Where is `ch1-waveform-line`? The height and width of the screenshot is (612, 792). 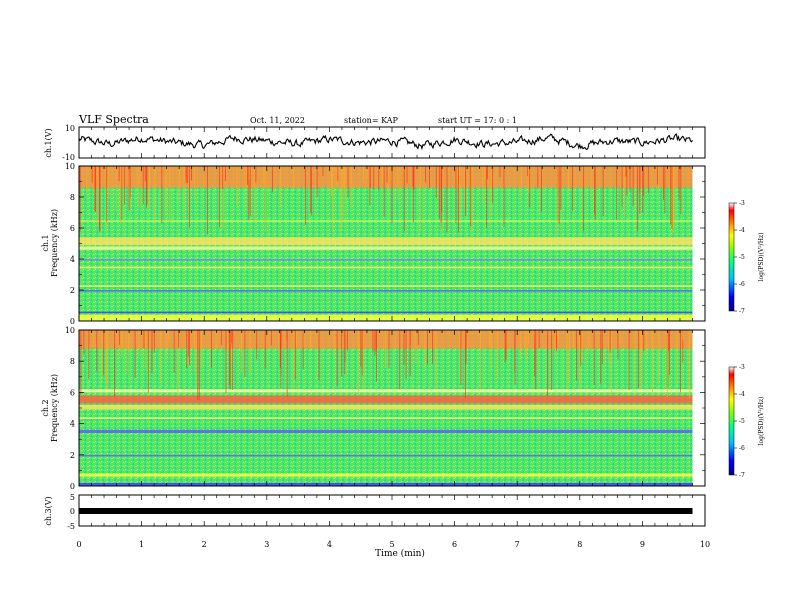
ch1-waveform-line is located at coordinates (385, 142).